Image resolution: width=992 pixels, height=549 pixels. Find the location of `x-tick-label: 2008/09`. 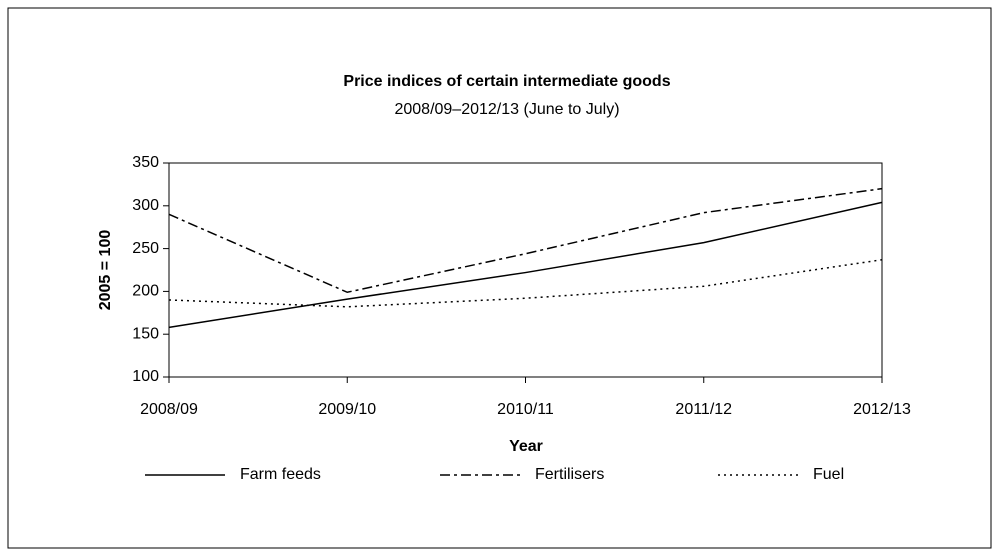

x-tick-label: 2008/09 is located at coordinates (169, 409).